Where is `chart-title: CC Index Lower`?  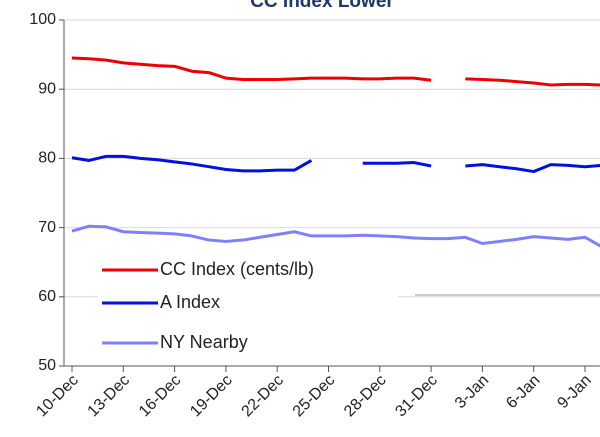 chart-title: CC Index Lower is located at coordinates (322, 6).